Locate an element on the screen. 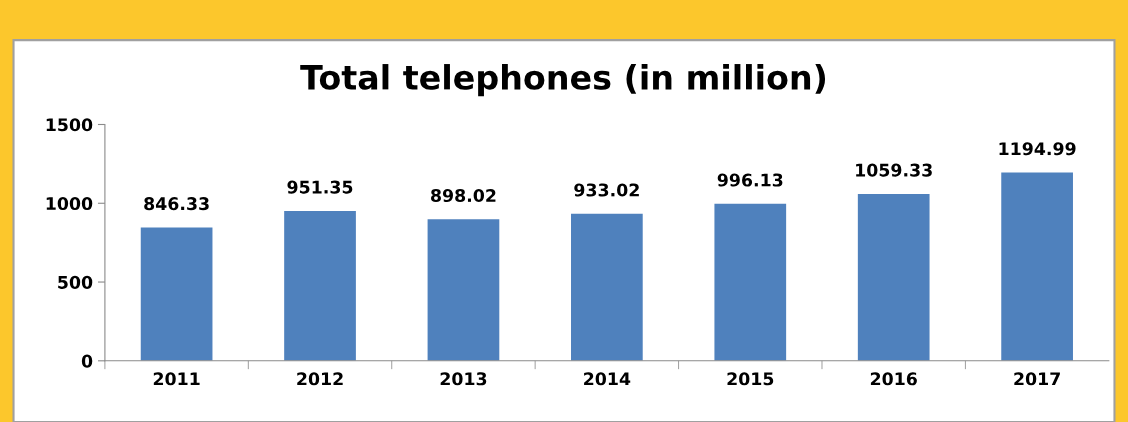 Image resolution: width=1128 pixels, height=422 pixels. data-label: 933.02 is located at coordinates (606, 190).